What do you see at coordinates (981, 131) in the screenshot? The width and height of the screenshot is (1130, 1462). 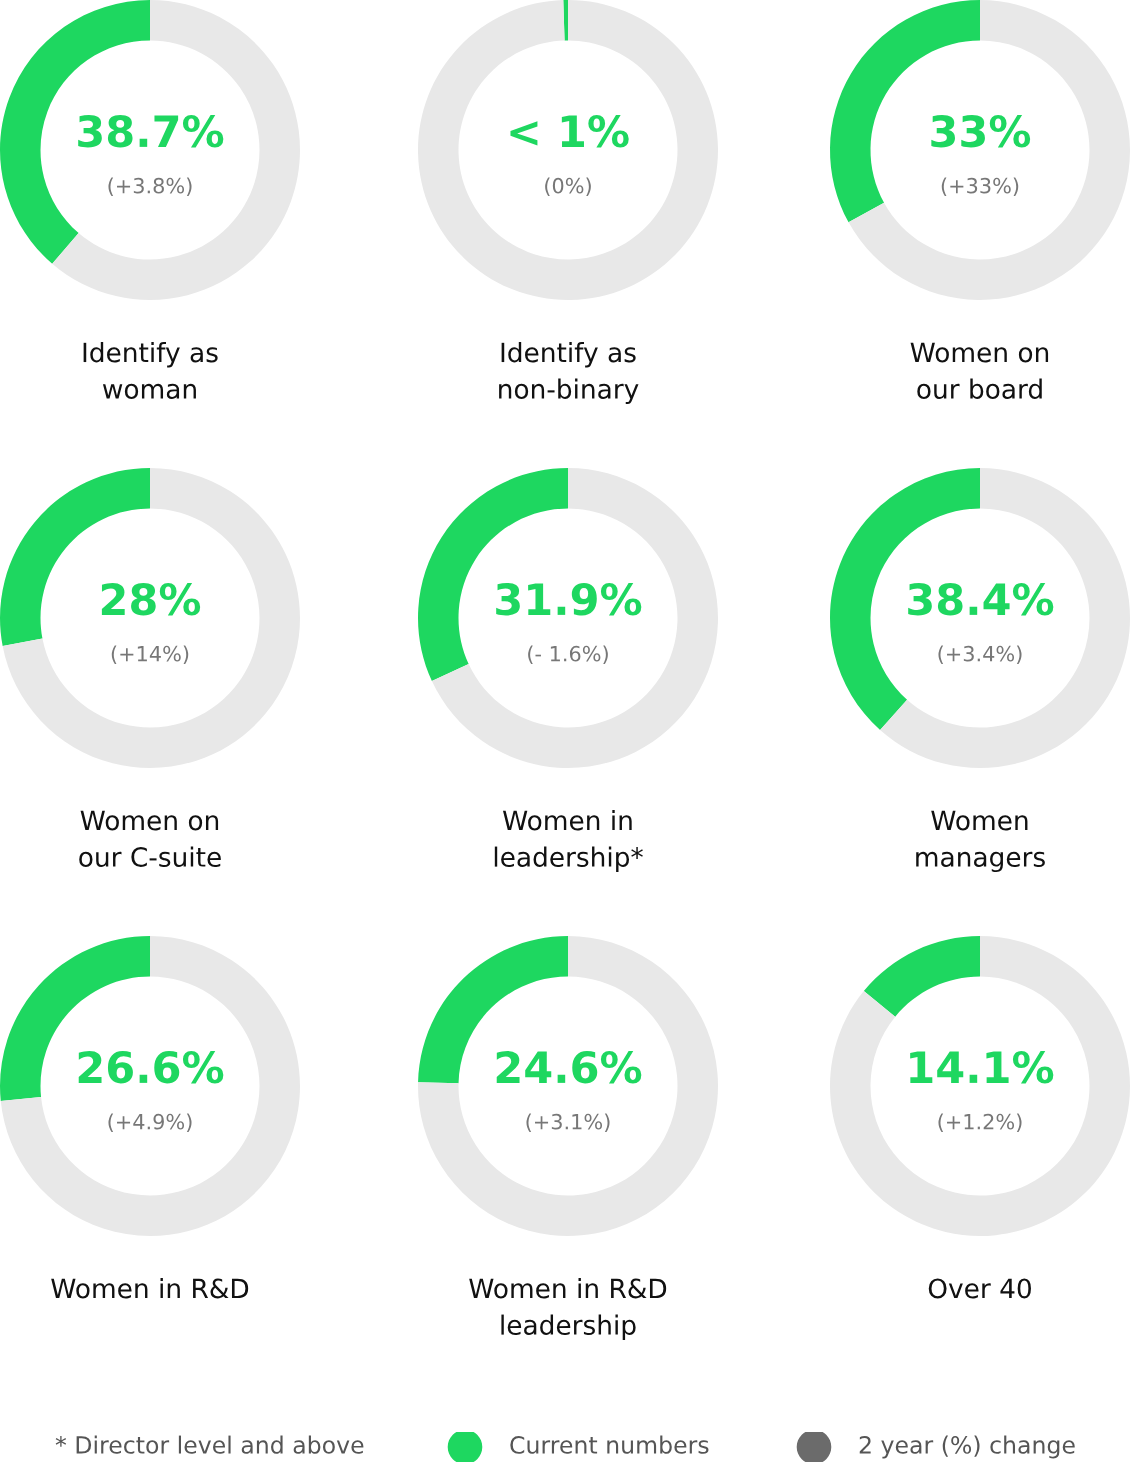 I see `data-label: 33%` at bounding box center [981, 131].